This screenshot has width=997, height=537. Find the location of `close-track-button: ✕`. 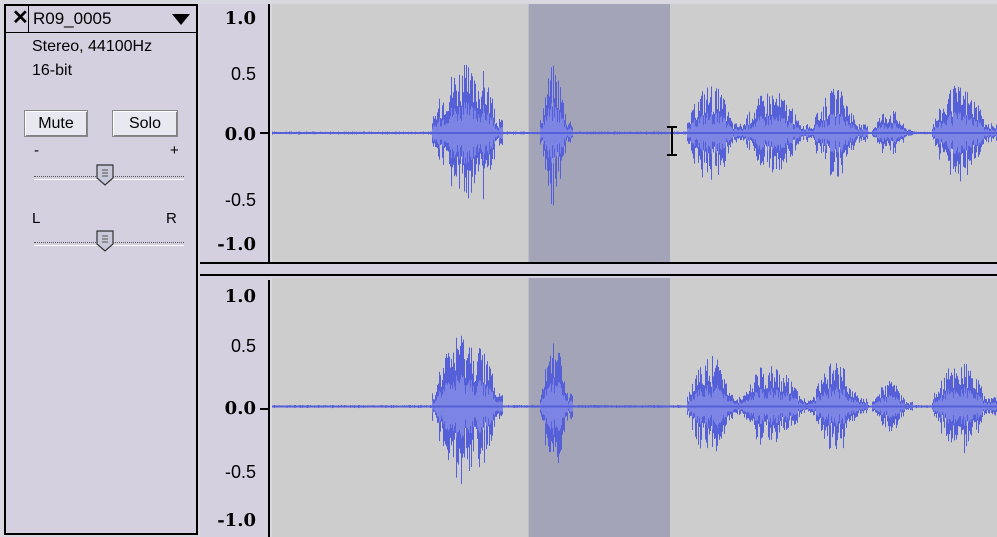

close-track-button: ✕ is located at coordinates (20, 18).